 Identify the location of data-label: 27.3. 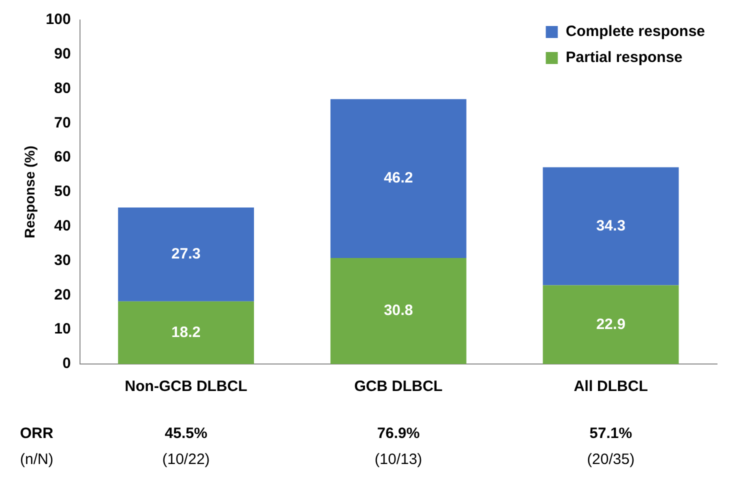
(186, 254).